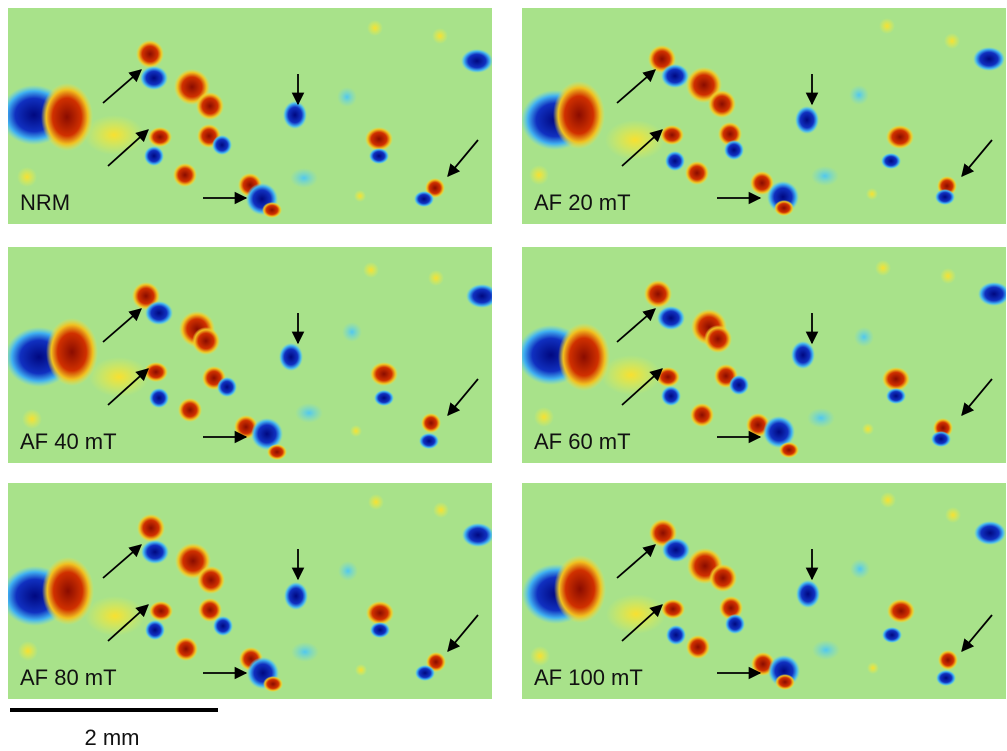 The width and height of the screenshot is (1007, 751). I want to click on panel-label: AF 80 mT, so click(68, 677).